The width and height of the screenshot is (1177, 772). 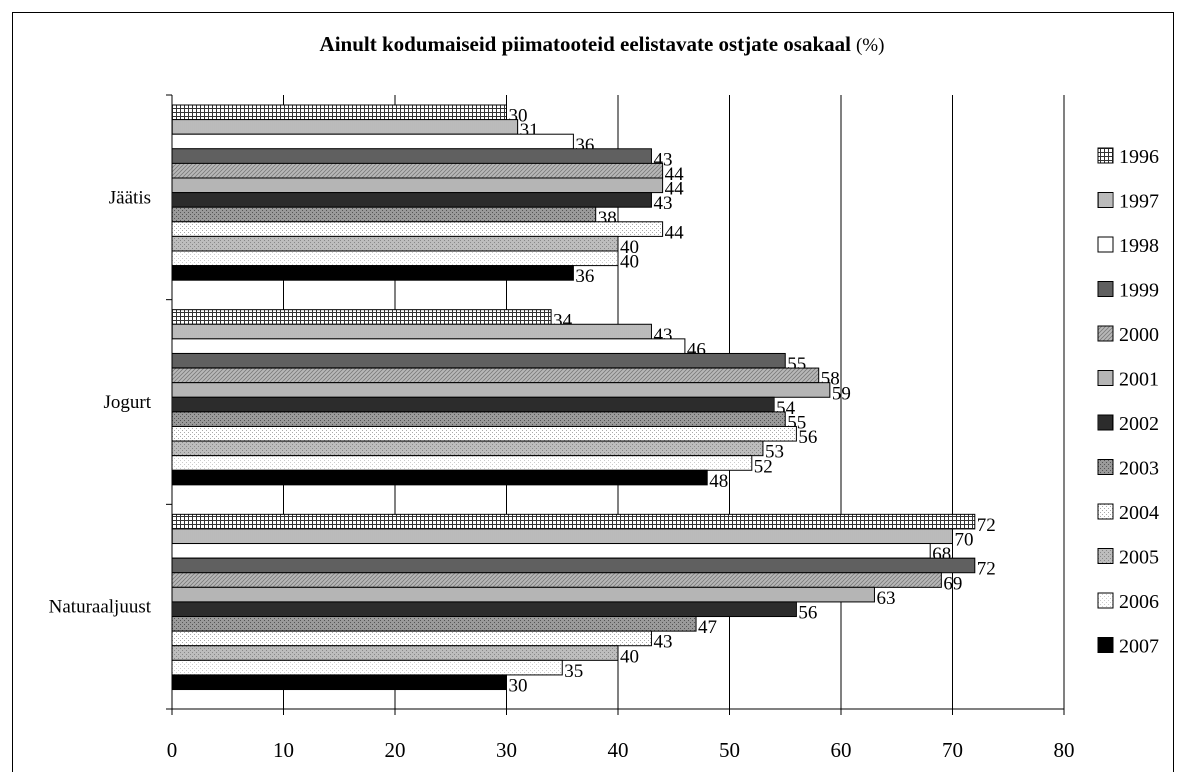 What do you see at coordinates (662, 642) in the screenshot?
I see `data-label-2004-2: 43` at bounding box center [662, 642].